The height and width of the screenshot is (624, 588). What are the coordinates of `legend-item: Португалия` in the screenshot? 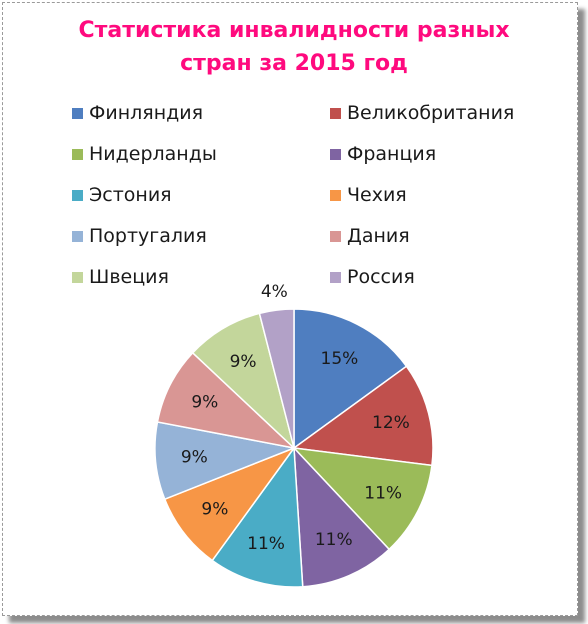 It's located at (139, 236).